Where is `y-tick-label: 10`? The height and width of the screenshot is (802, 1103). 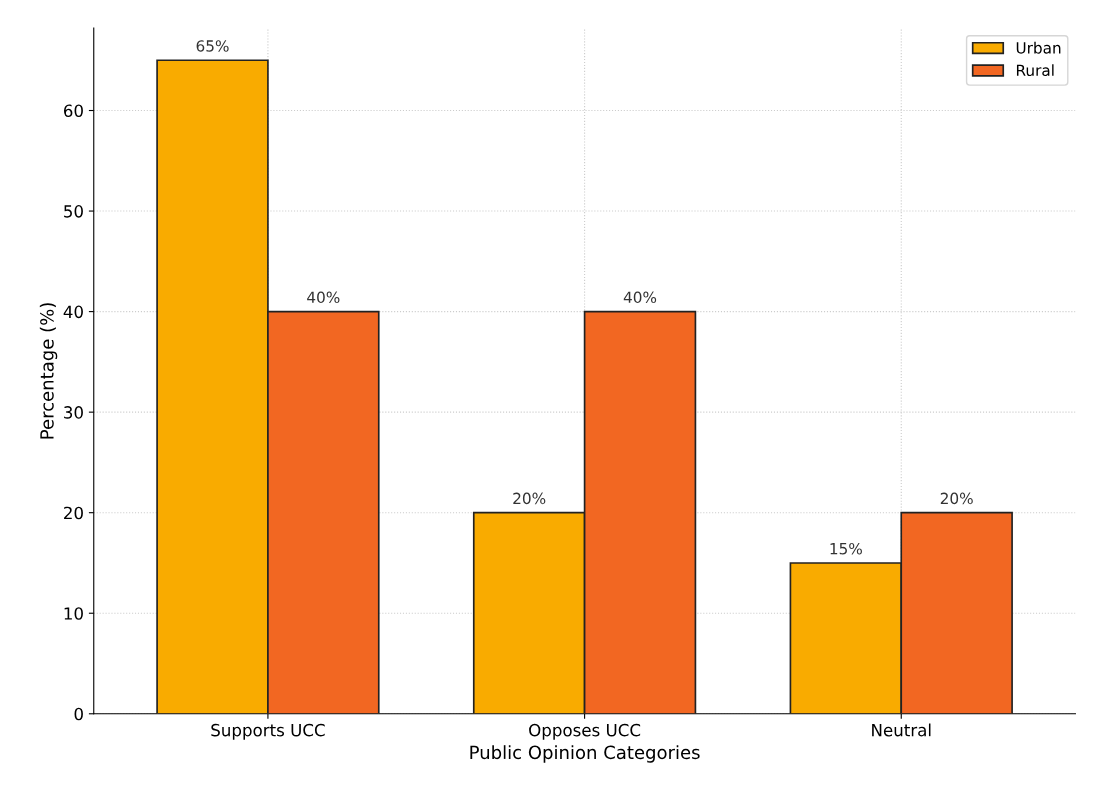 y-tick-label: 10 is located at coordinates (73, 613).